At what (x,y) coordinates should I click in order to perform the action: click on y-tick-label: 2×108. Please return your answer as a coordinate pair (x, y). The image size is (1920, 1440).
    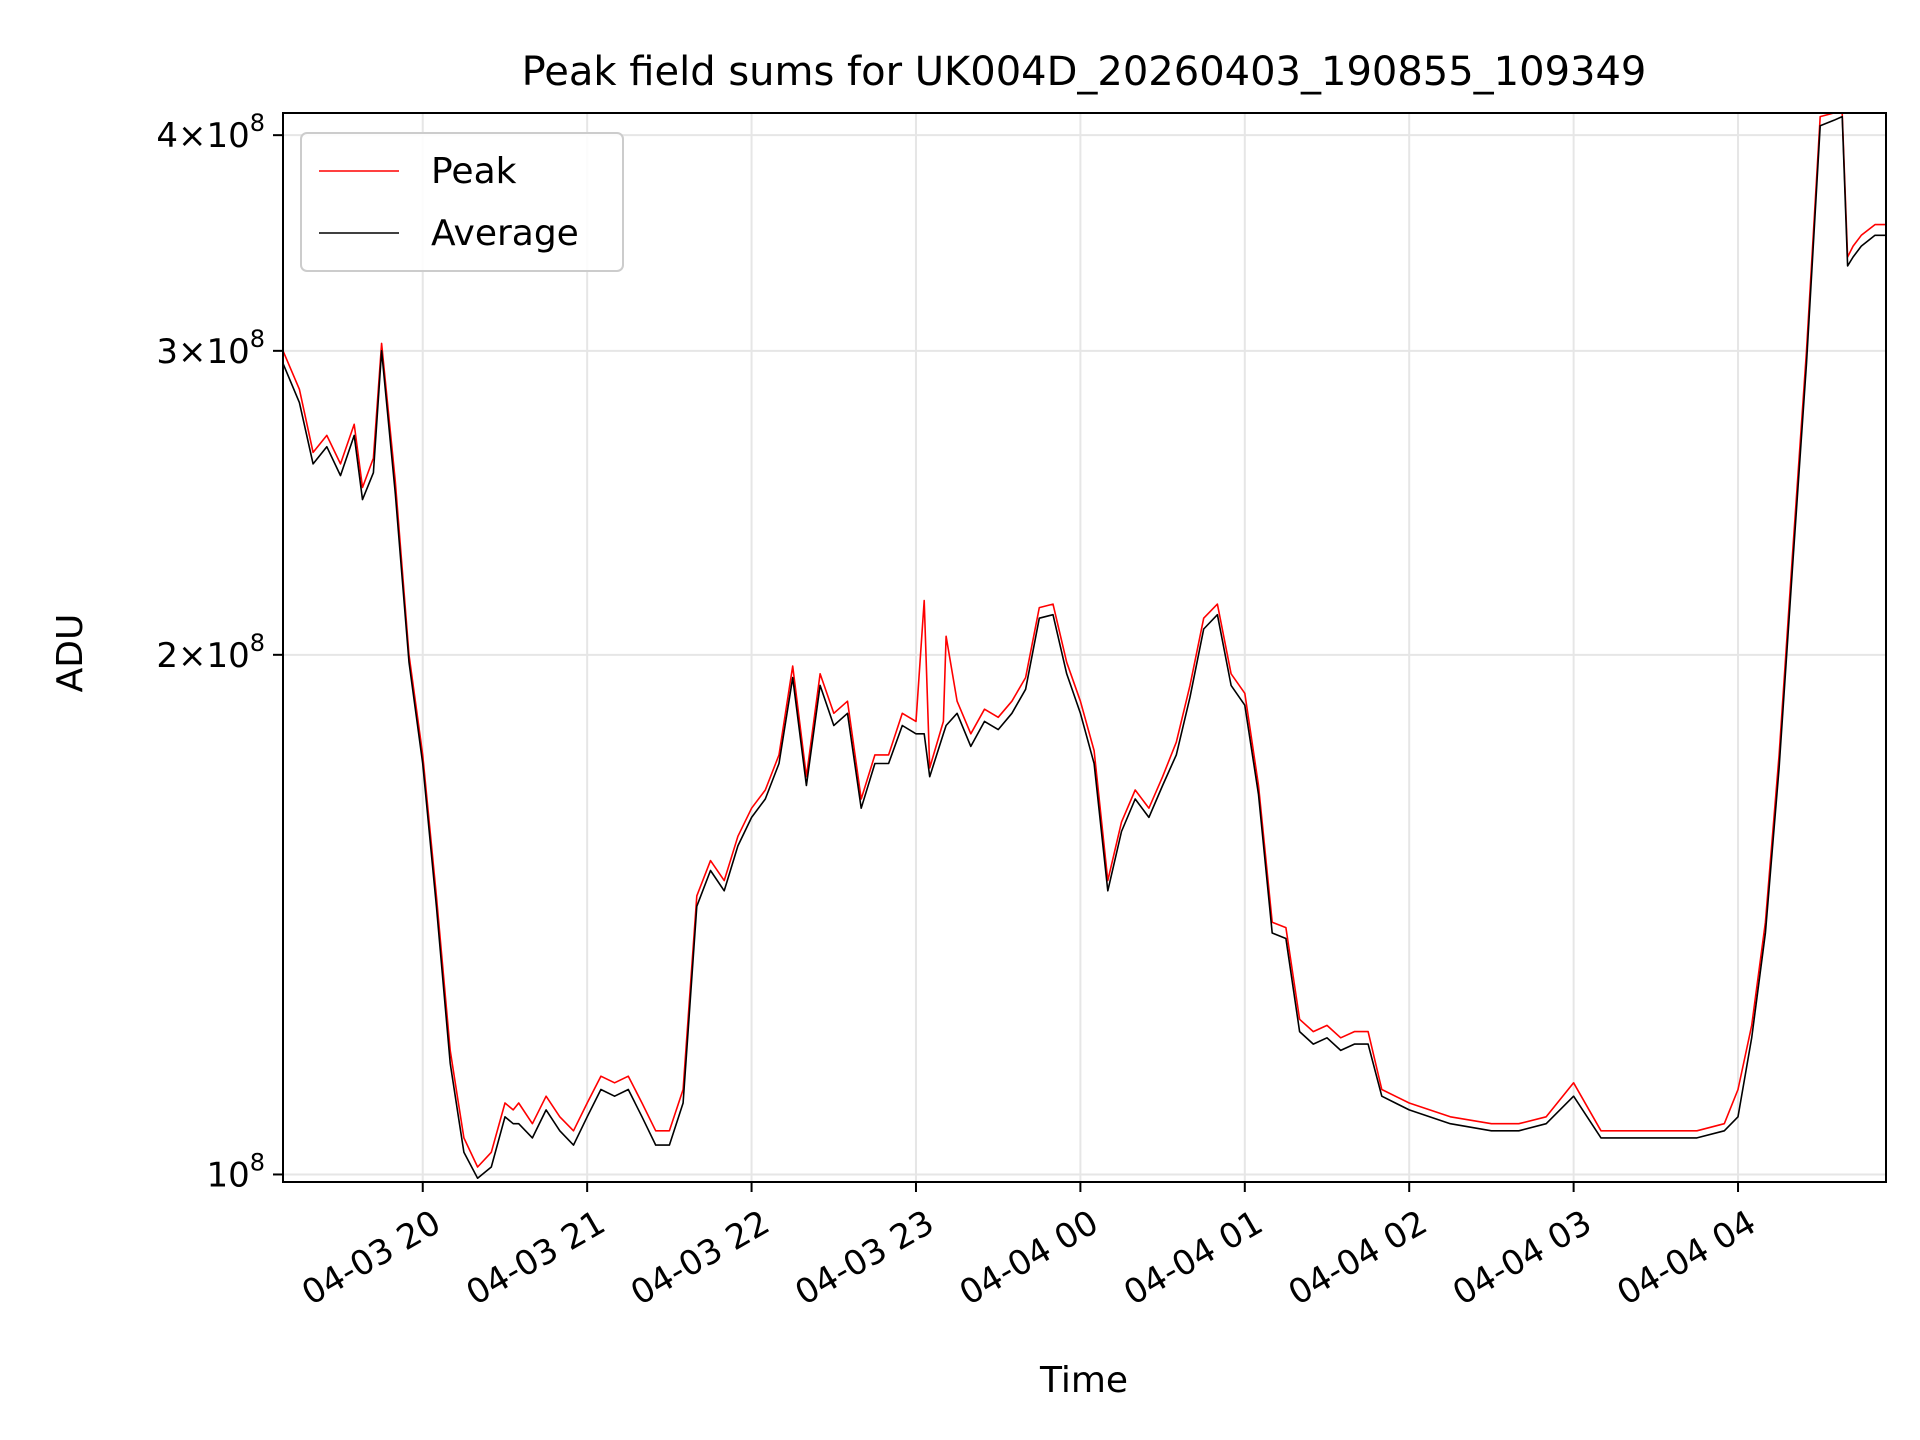
    Looking at the image, I should click on (210, 652).